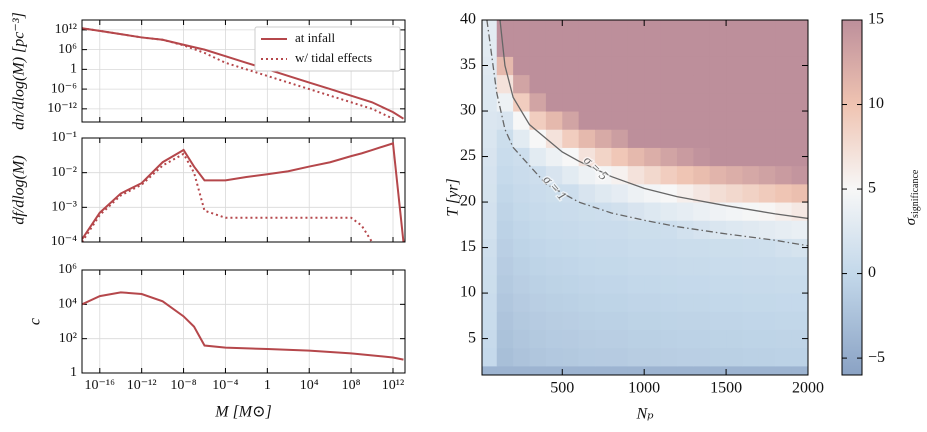  I want to click on y-tick-label: 10⁻¹, so click(64, 137).